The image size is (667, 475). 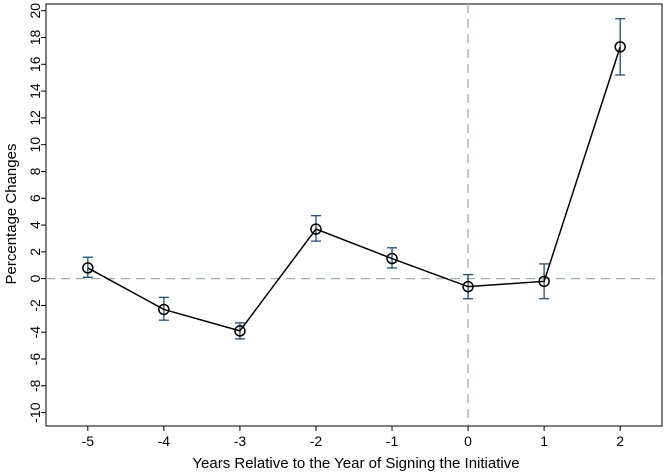 What do you see at coordinates (88, 441) in the screenshot?
I see `x-tick-label: -5` at bounding box center [88, 441].